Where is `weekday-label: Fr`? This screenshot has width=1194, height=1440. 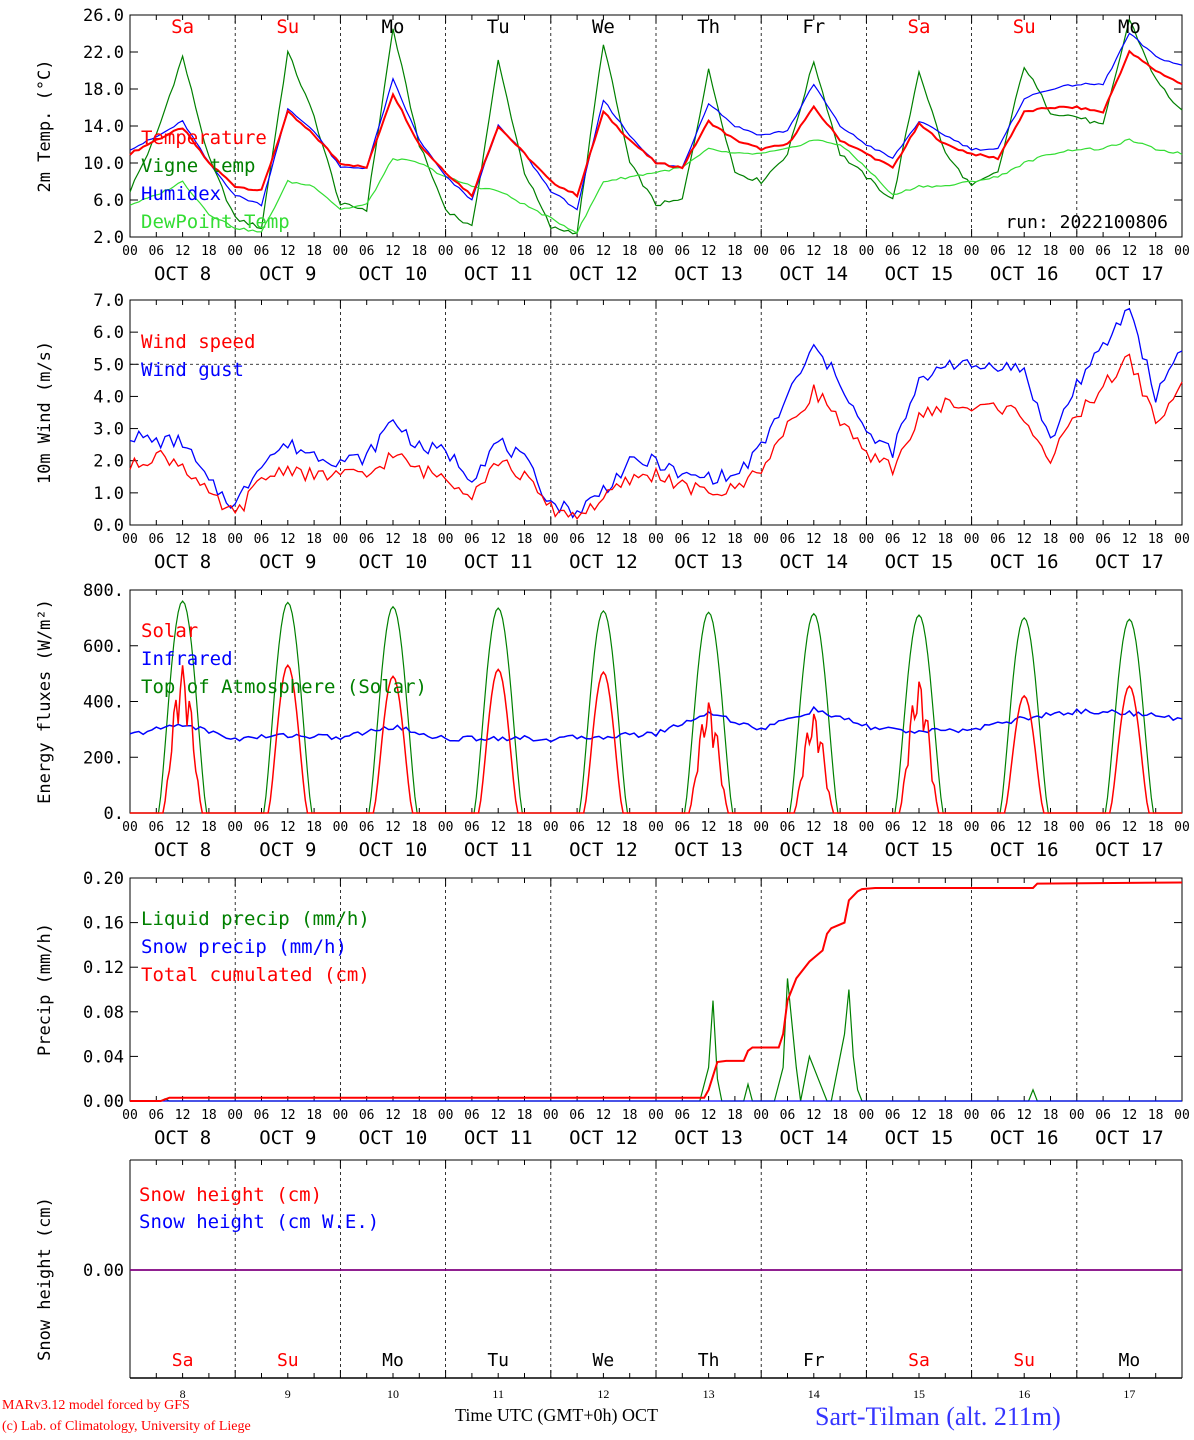 weekday-label: Fr is located at coordinates (814, 1360).